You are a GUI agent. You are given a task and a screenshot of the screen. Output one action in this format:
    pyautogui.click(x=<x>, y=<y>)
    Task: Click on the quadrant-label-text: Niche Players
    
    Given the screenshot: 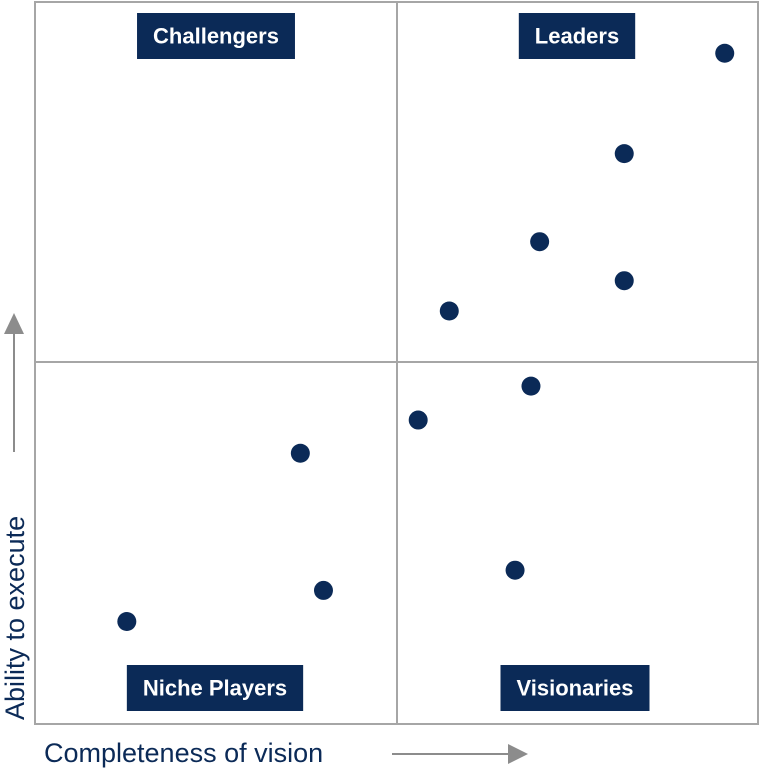 What is the action you would take?
    pyautogui.click(x=215, y=688)
    